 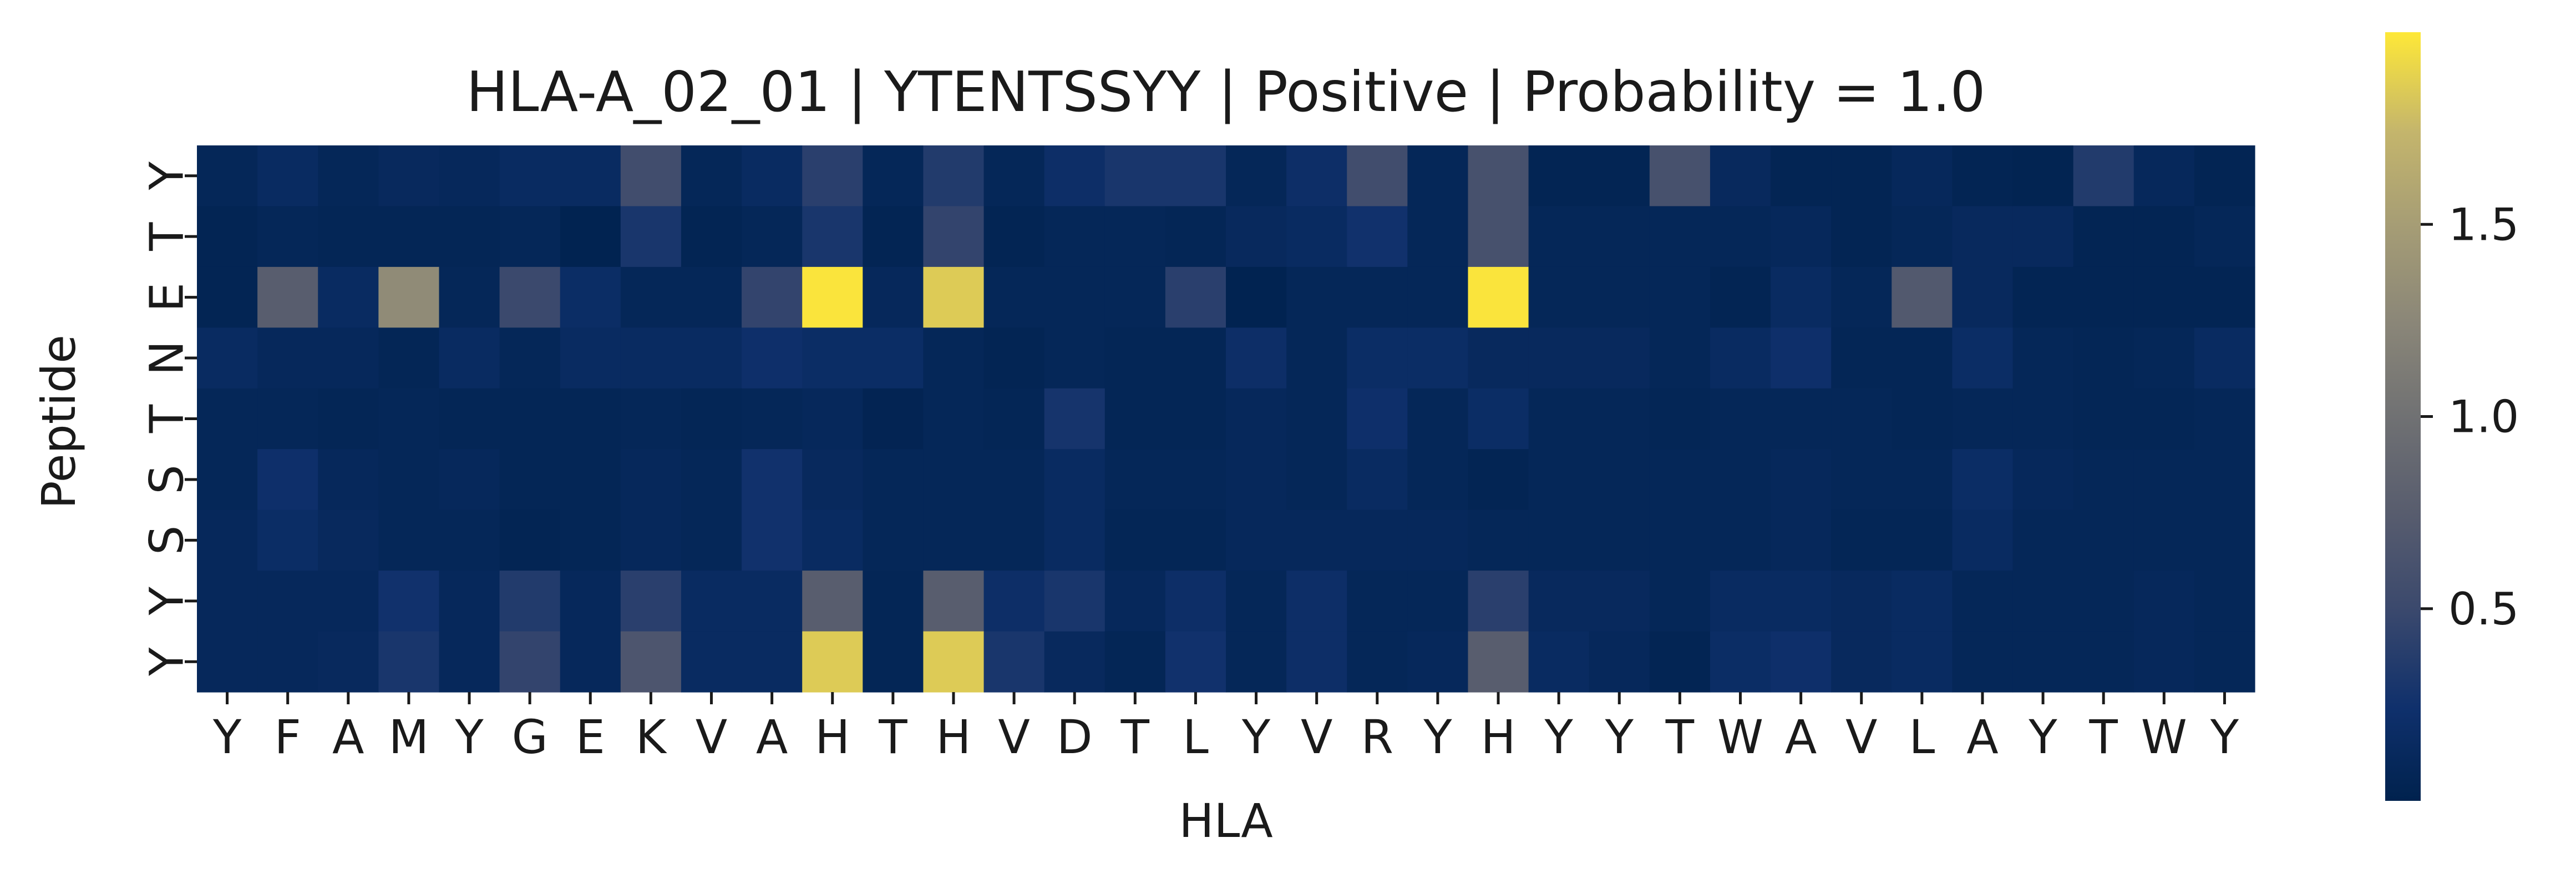 What do you see at coordinates (469, 737) in the screenshot?
I see `x-tick-label: Y` at bounding box center [469, 737].